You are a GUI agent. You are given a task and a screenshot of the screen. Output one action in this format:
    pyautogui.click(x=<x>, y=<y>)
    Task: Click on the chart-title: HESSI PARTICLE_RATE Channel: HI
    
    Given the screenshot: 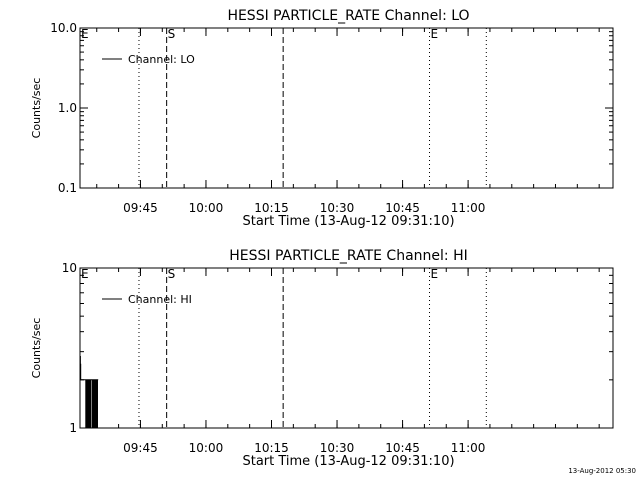 What is the action you would take?
    pyautogui.click(x=348, y=256)
    